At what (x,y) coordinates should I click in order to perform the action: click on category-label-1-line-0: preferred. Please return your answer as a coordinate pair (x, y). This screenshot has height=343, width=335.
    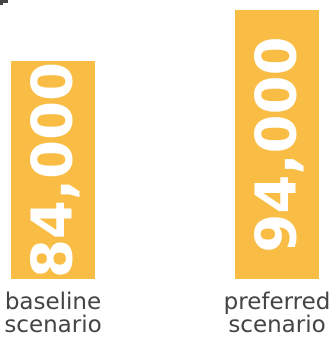
    Looking at the image, I should click on (277, 302).